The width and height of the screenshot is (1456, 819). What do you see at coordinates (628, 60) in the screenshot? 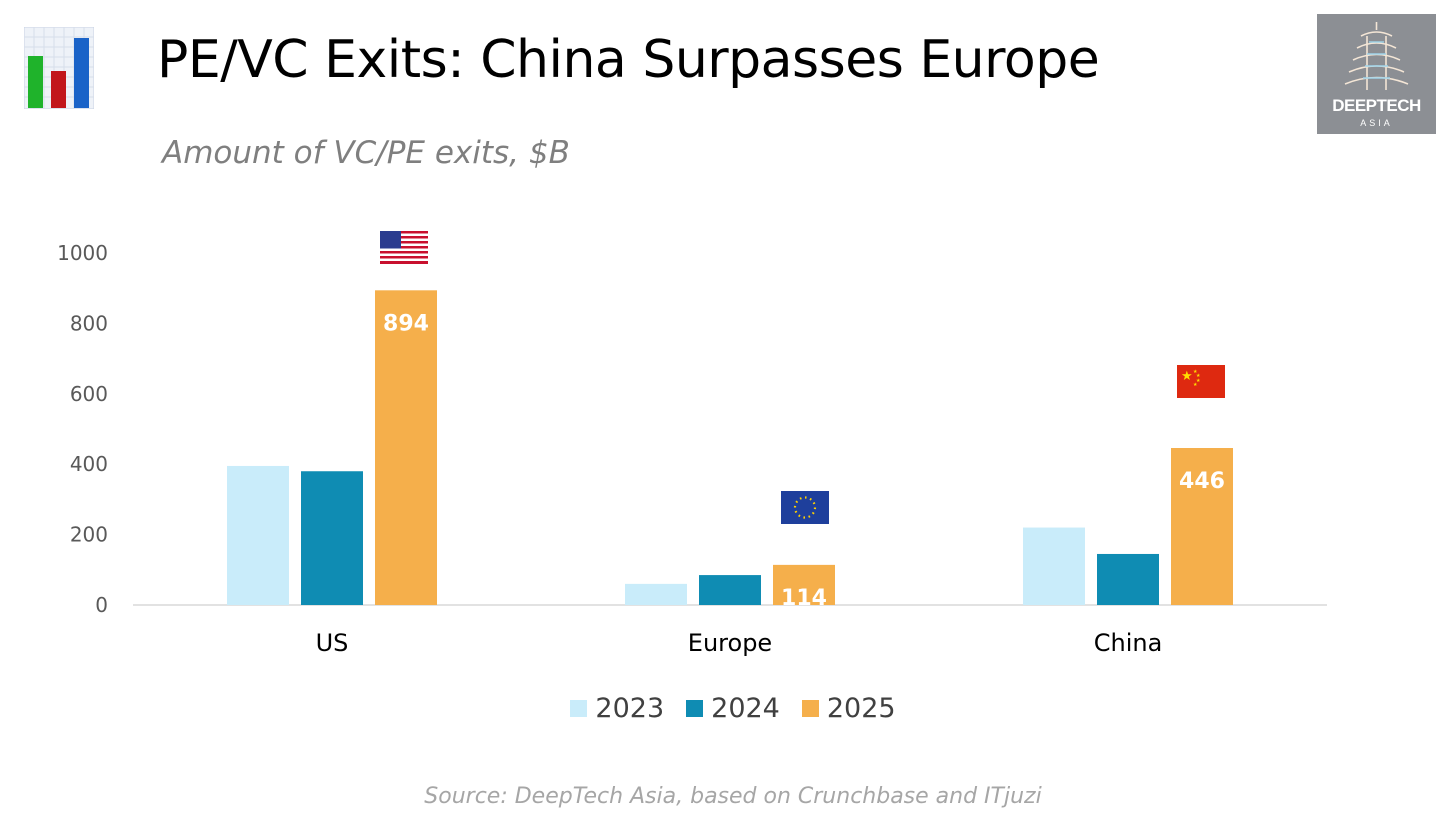
I see `page-title: PE/VC Exits: China Surpasses Europe` at bounding box center [628, 60].